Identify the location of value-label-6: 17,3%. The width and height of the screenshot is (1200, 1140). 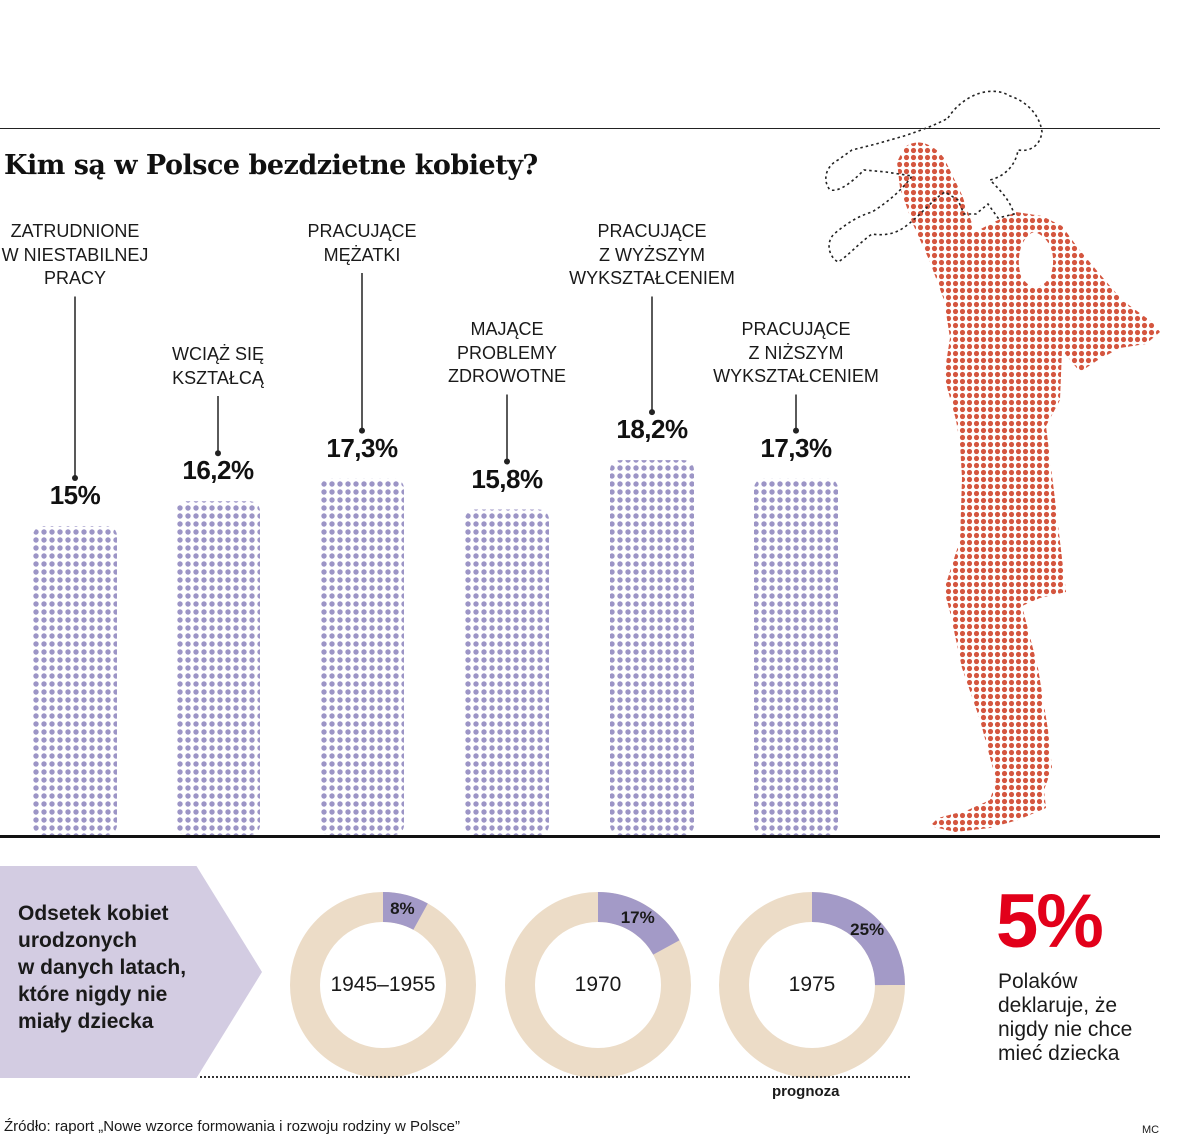
(796, 447).